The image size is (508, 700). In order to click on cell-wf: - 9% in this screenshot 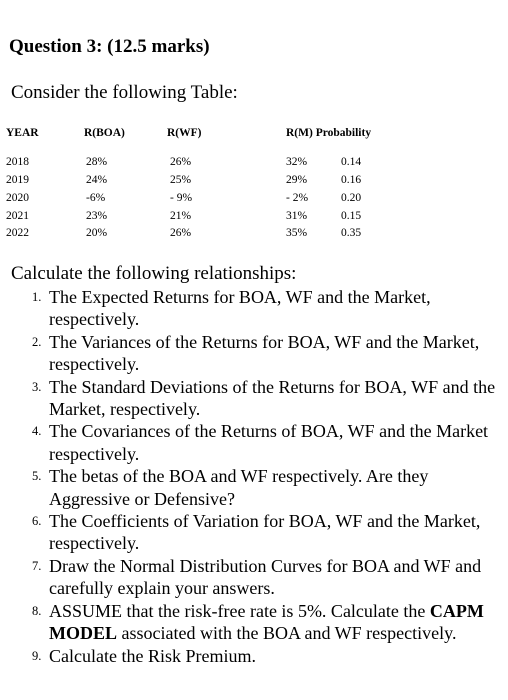, I will do `click(181, 198)`.